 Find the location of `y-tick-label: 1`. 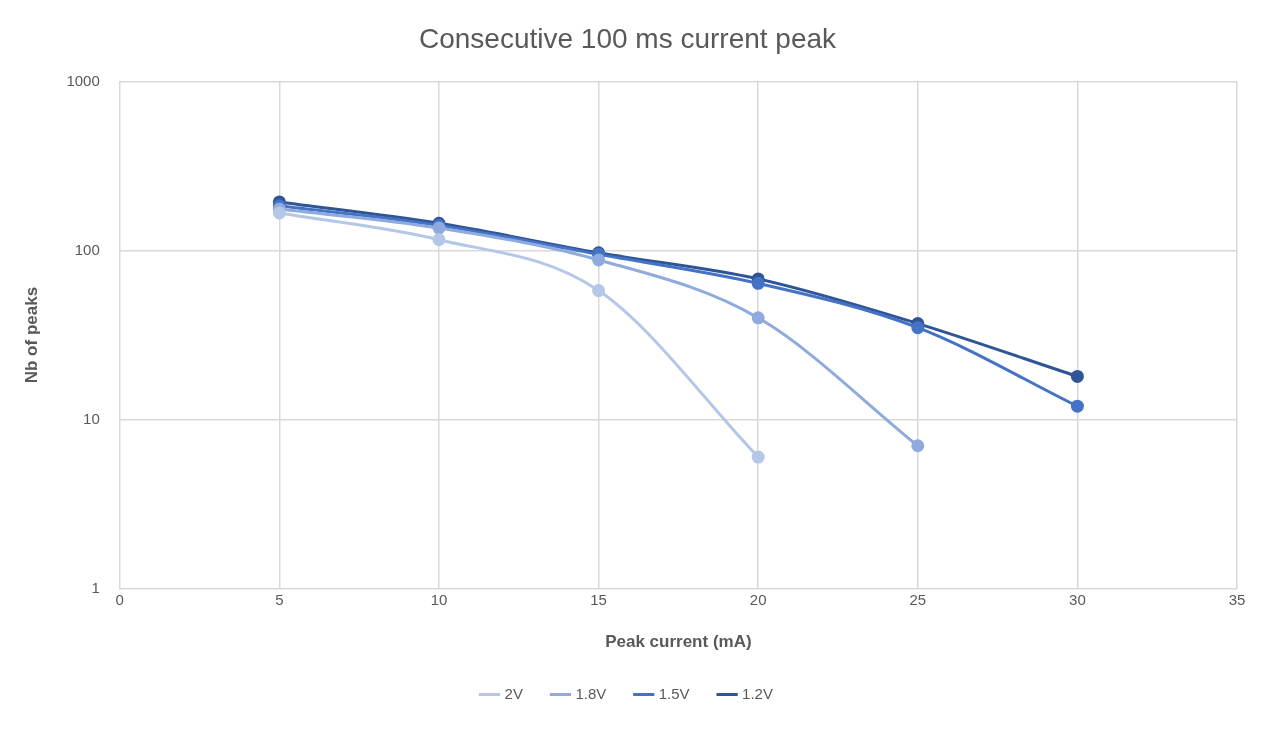

y-tick-label: 1 is located at coordinates (95, 587).